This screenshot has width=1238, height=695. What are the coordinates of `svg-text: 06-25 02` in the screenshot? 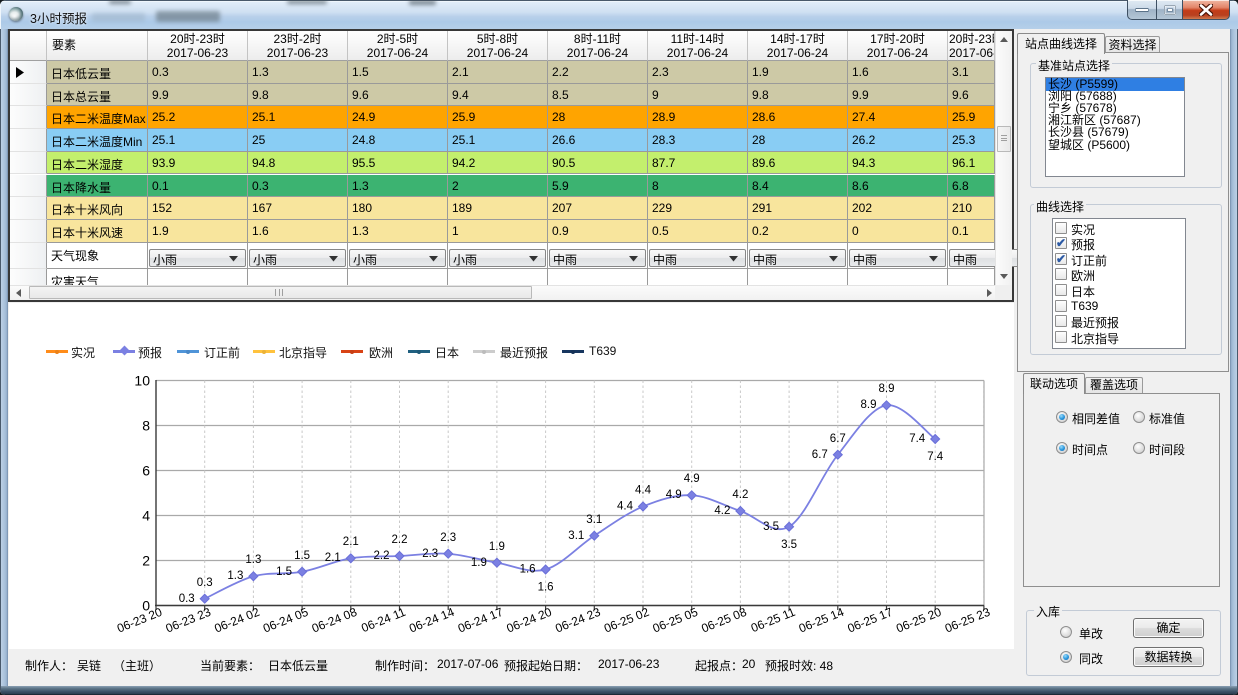 It's located at (626, 620).